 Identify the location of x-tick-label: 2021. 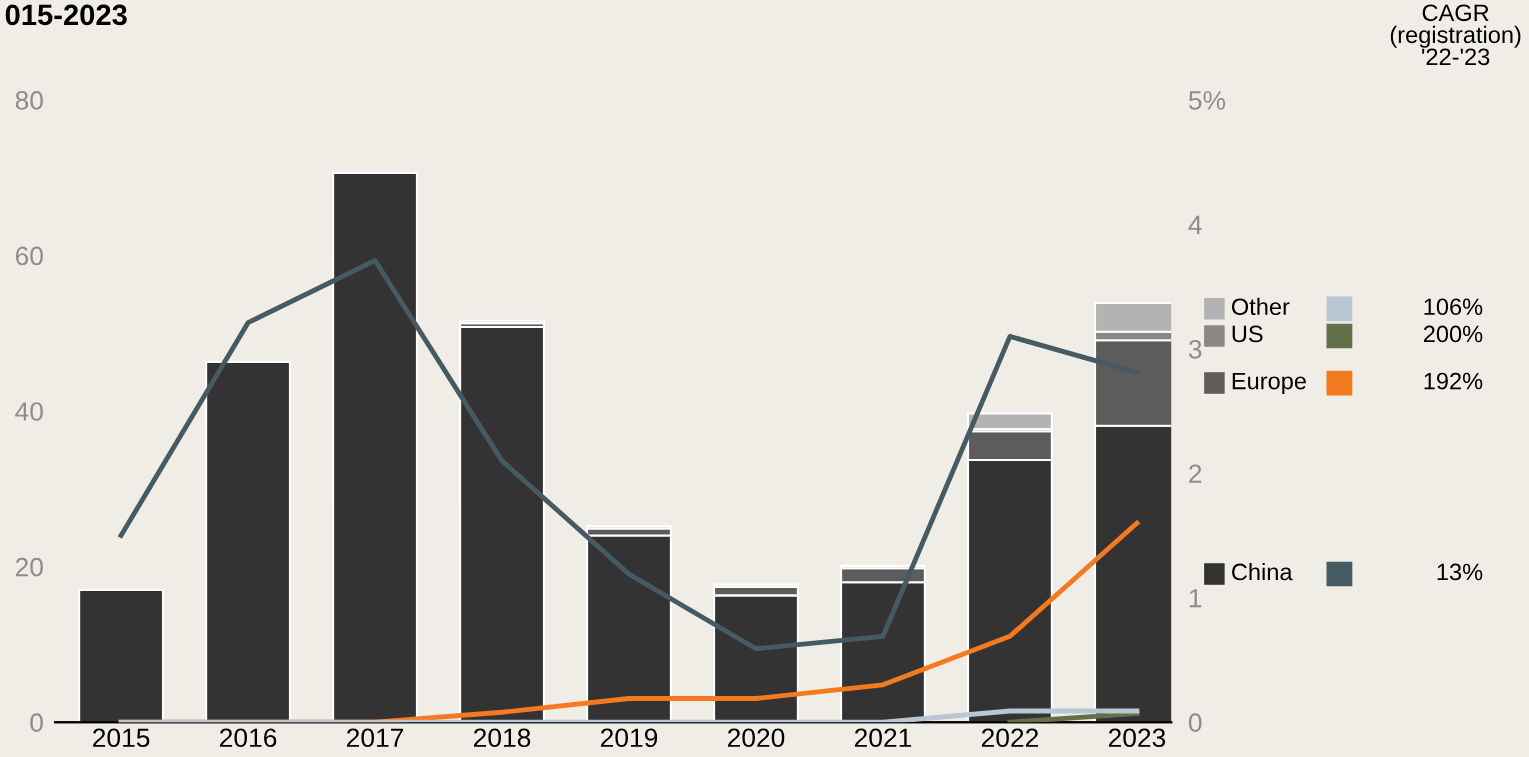
(883, 738).